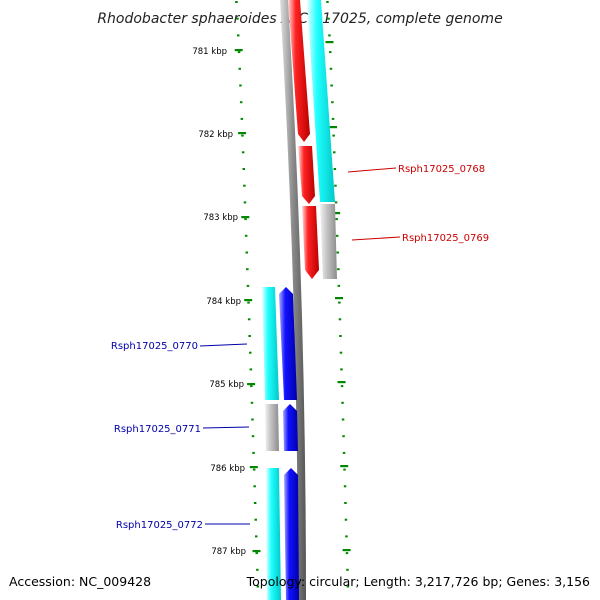  What do you see at coordinates (154, 346) in the screenshot?
I see `gene-label-Rsph17025_0770: Rsph17025_0770` at bounding box center [154, 346].